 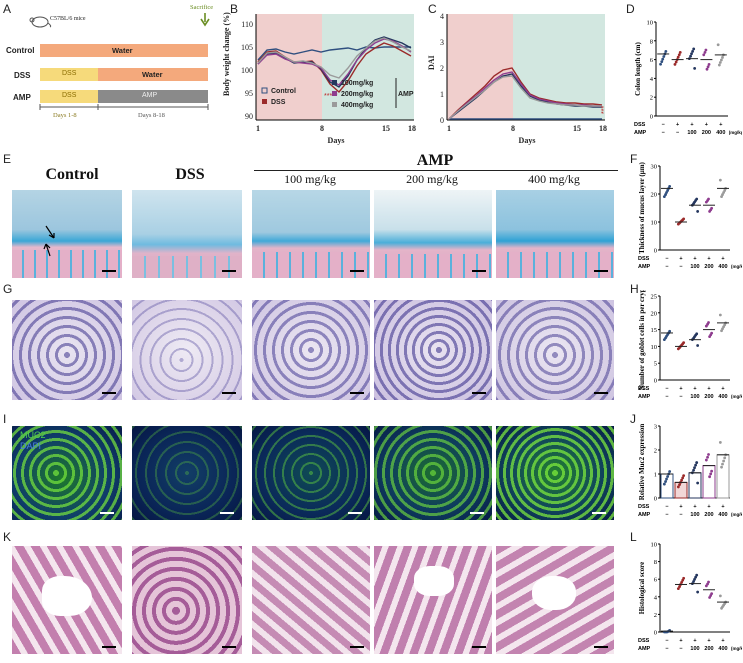 What do you see at coordinates (651, 98) in the screenshot?
I see `y-tick-label: 2` at bounding box center [651, 98].